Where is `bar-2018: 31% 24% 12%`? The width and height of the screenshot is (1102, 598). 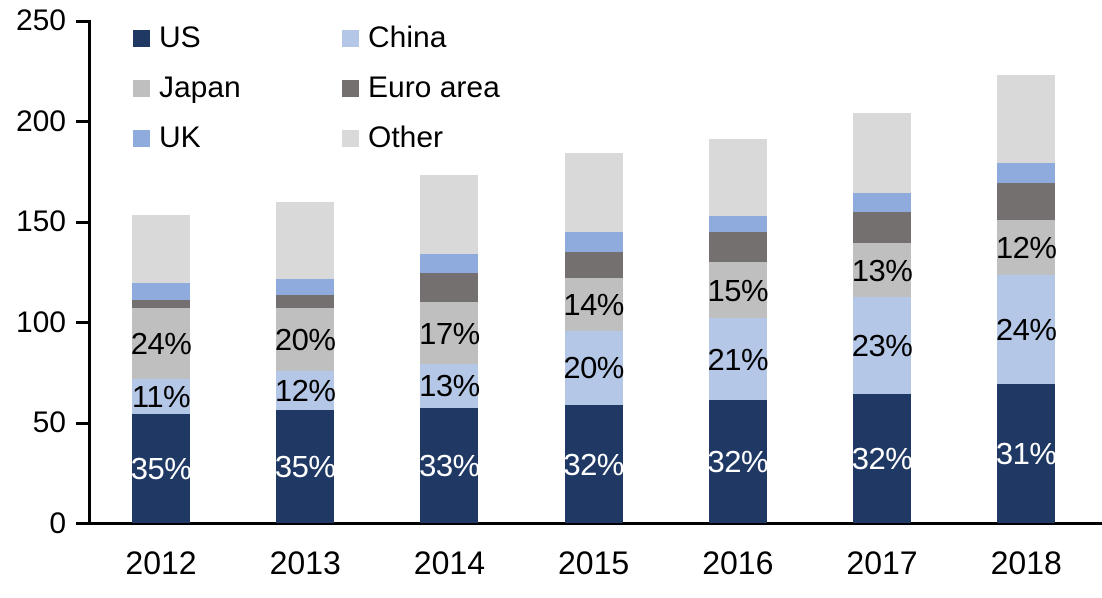
bar-2018: 31% 24% 12% is located at coordinates (1026, 299).